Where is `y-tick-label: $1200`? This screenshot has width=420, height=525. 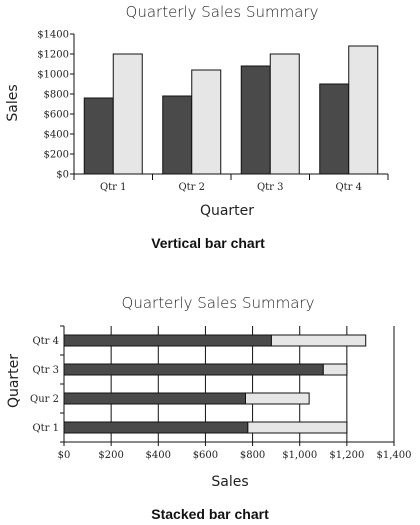
y-tick-label: $1200 is located at coordinates (53, 55).